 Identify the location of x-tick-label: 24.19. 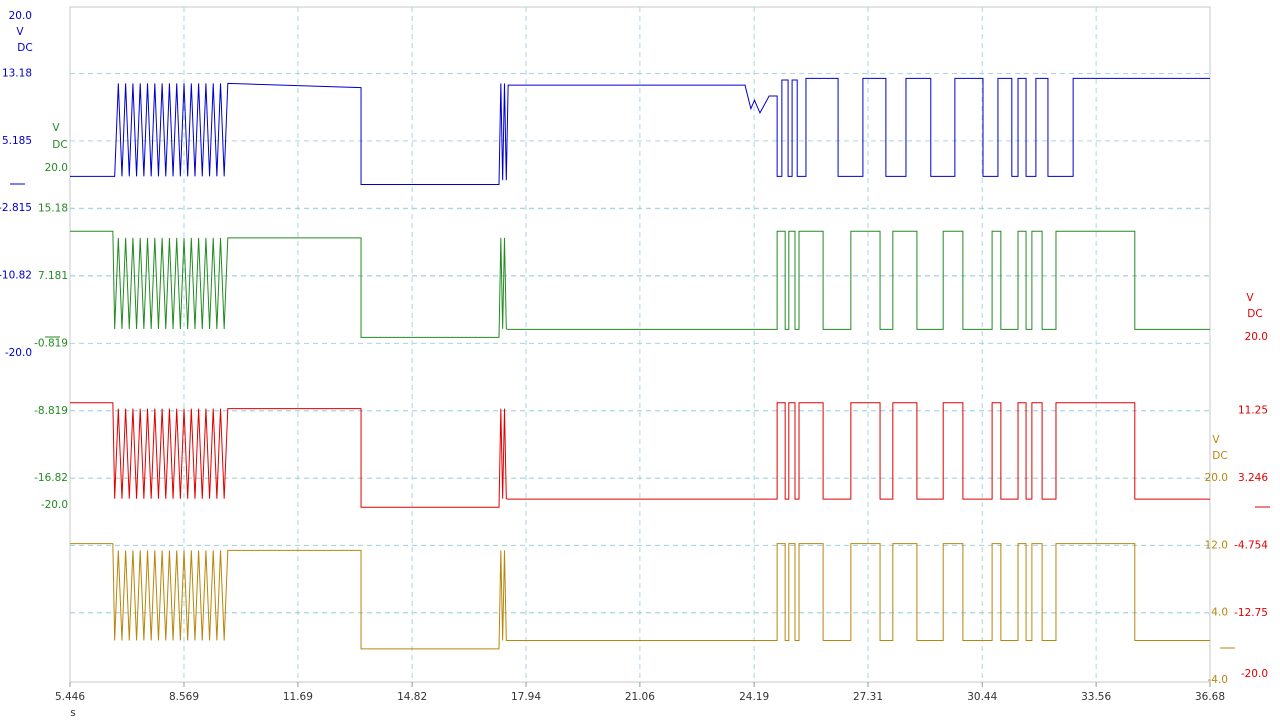
(754, 697).